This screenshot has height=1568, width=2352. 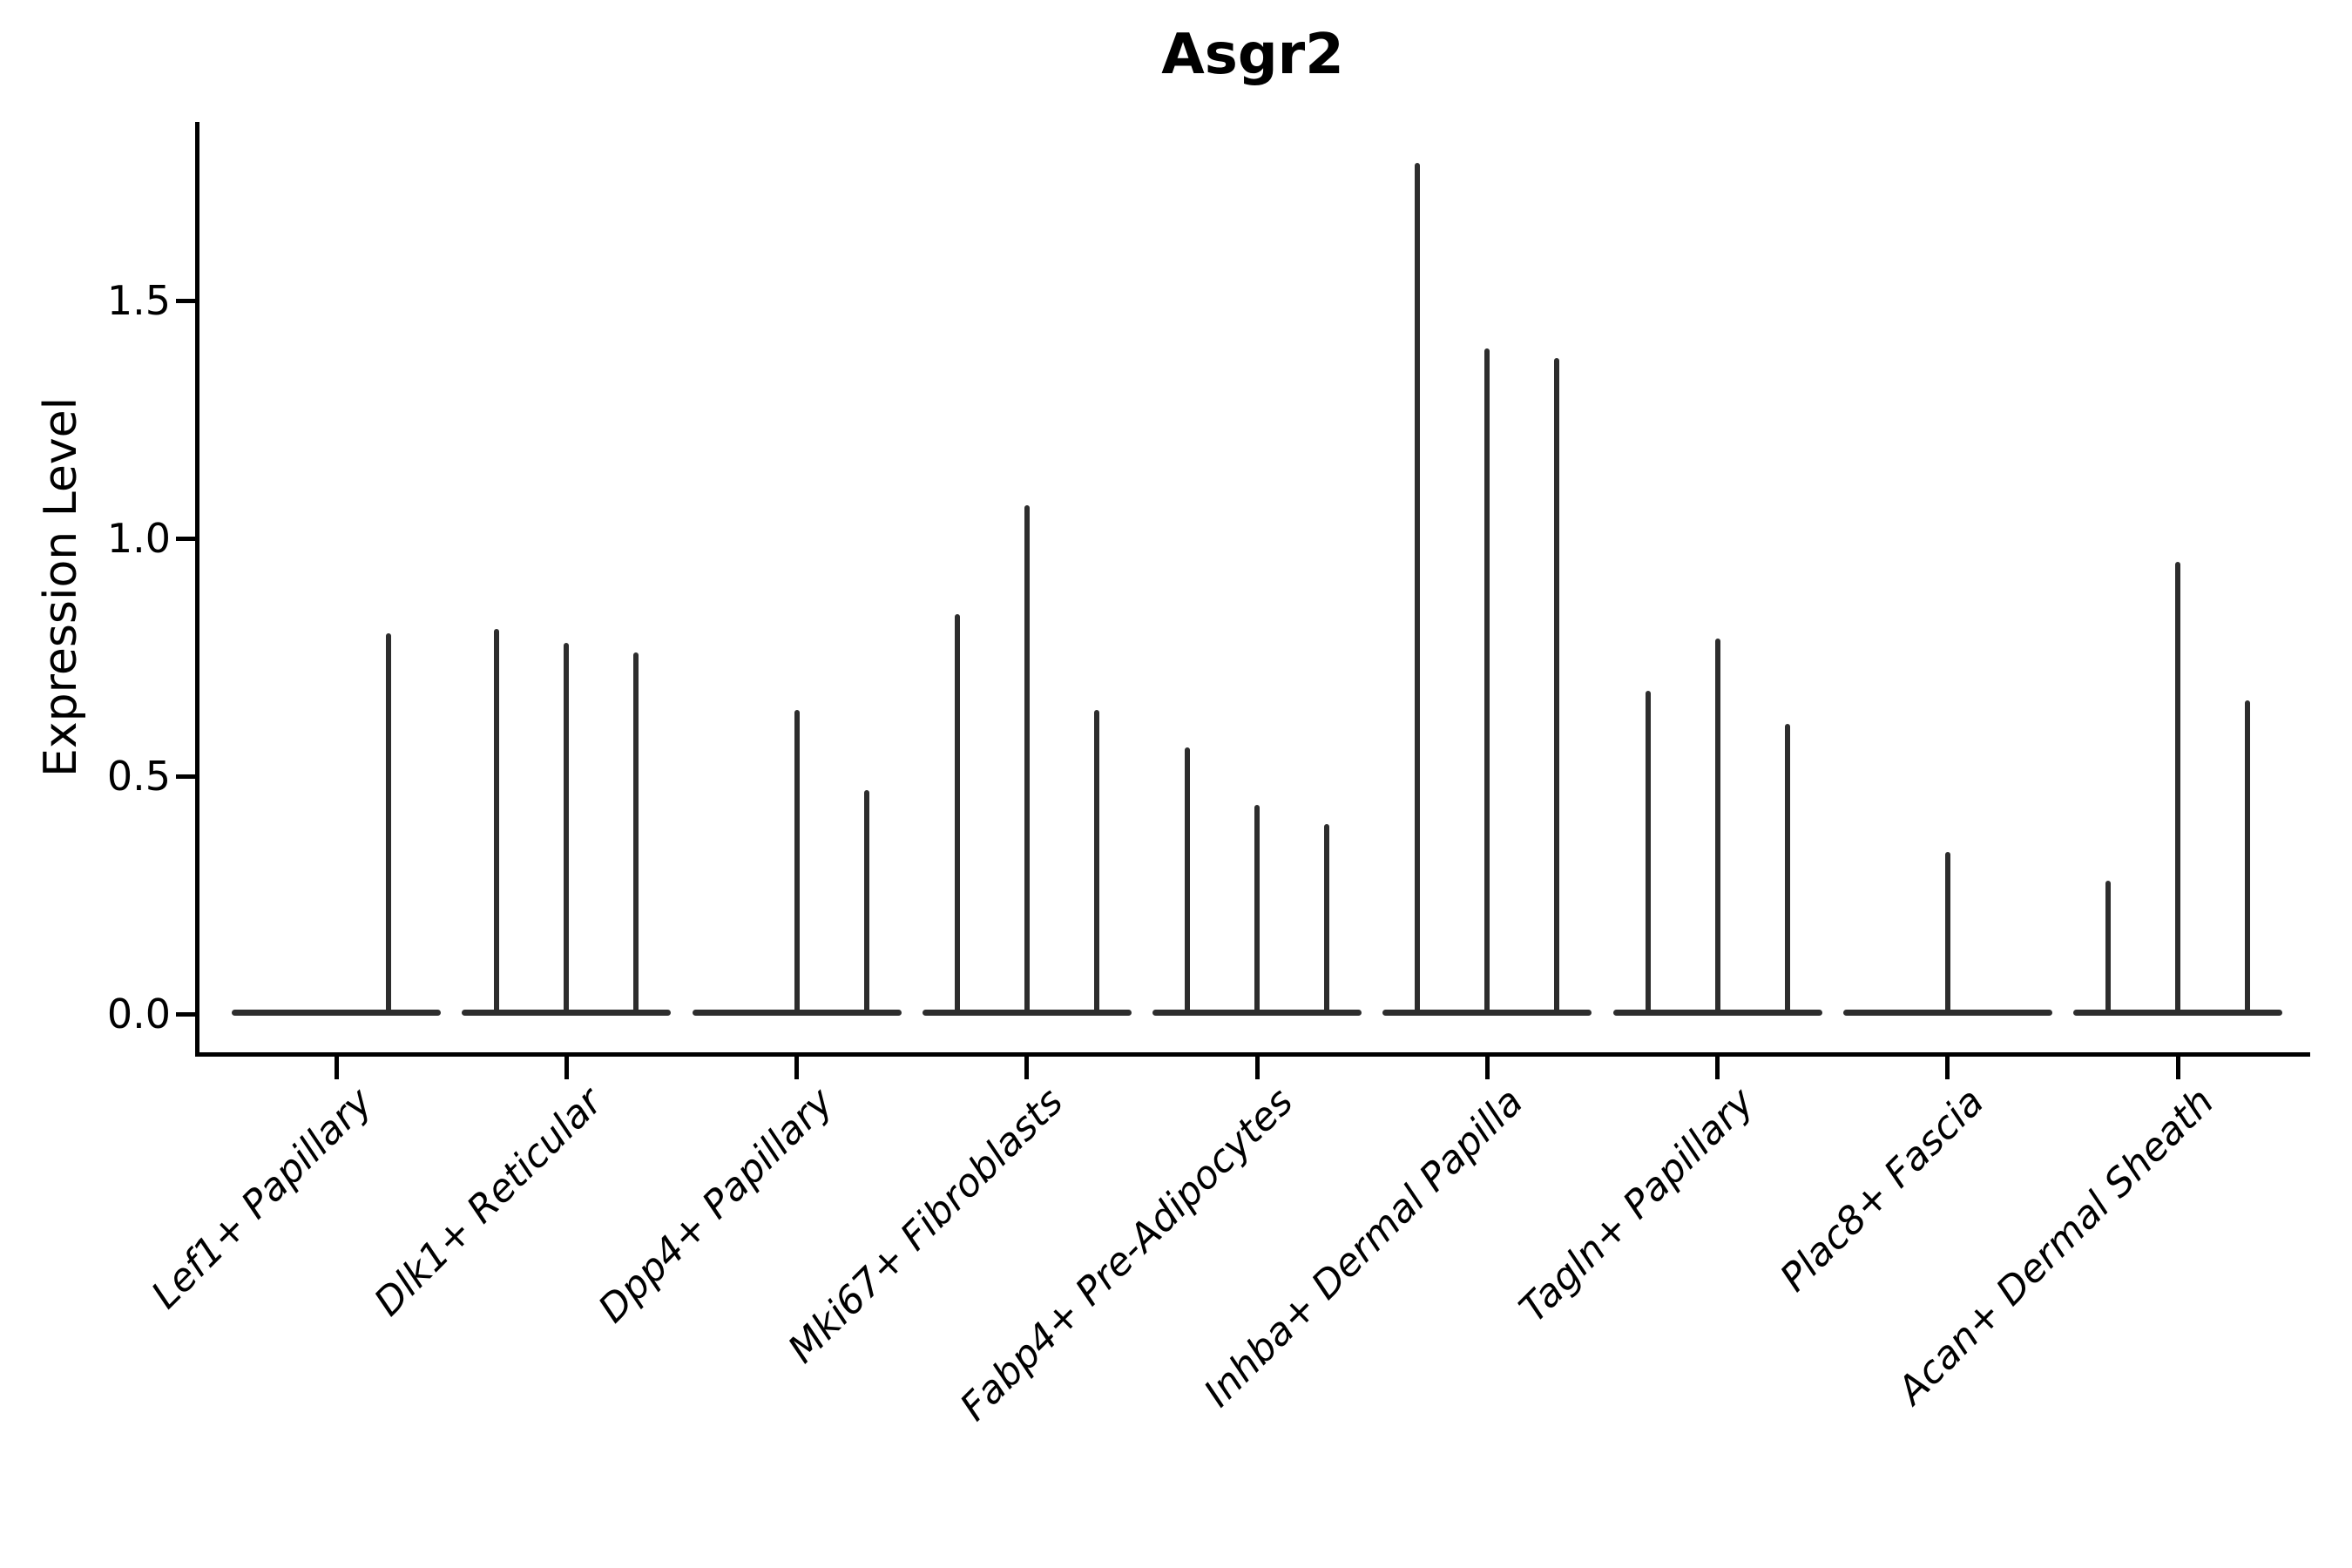 What do you see at coordinates (489, 1202) in the screenshot?
I see `x-tick-label: Dlk1+ Reticular` at bounding box center [489, 1202].